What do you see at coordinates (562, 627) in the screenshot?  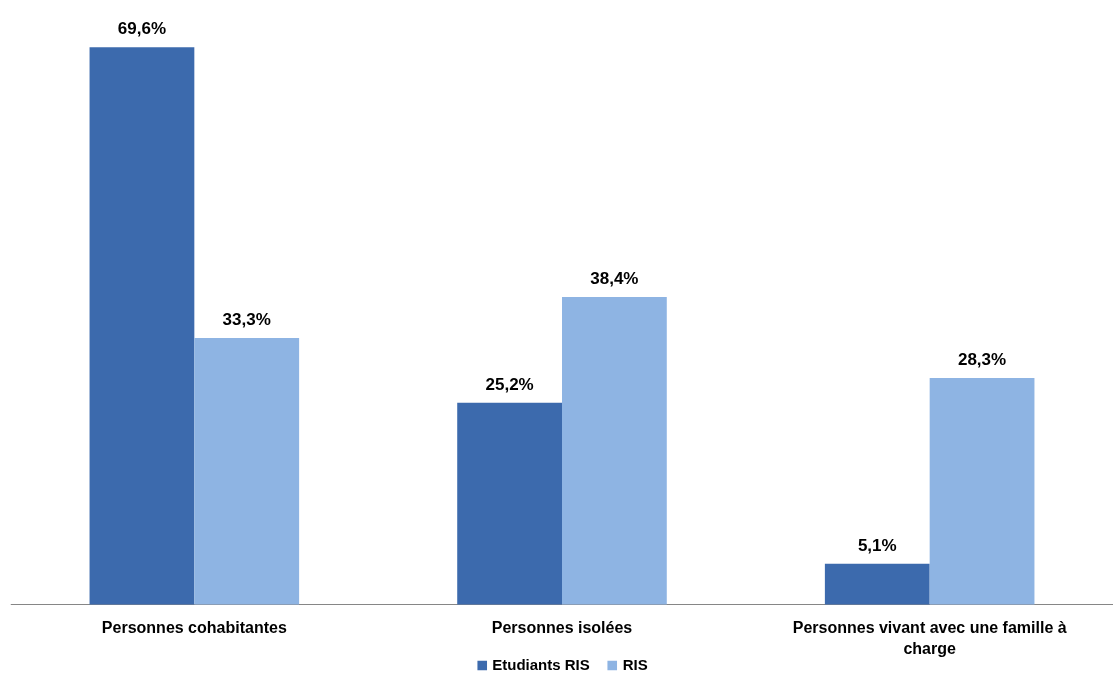 I see `x-tick-label: Personnes isolées` at bounding box center [562, 627].